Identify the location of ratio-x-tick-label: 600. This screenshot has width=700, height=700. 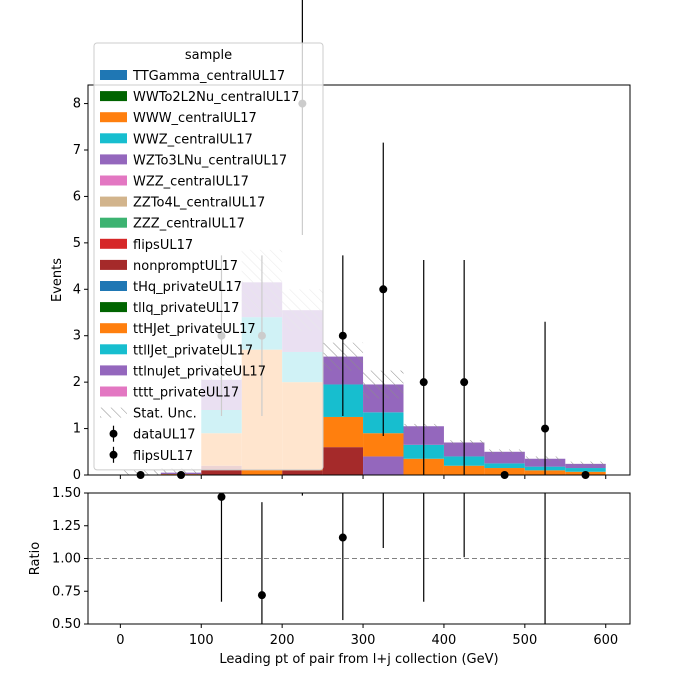
(605, 640).